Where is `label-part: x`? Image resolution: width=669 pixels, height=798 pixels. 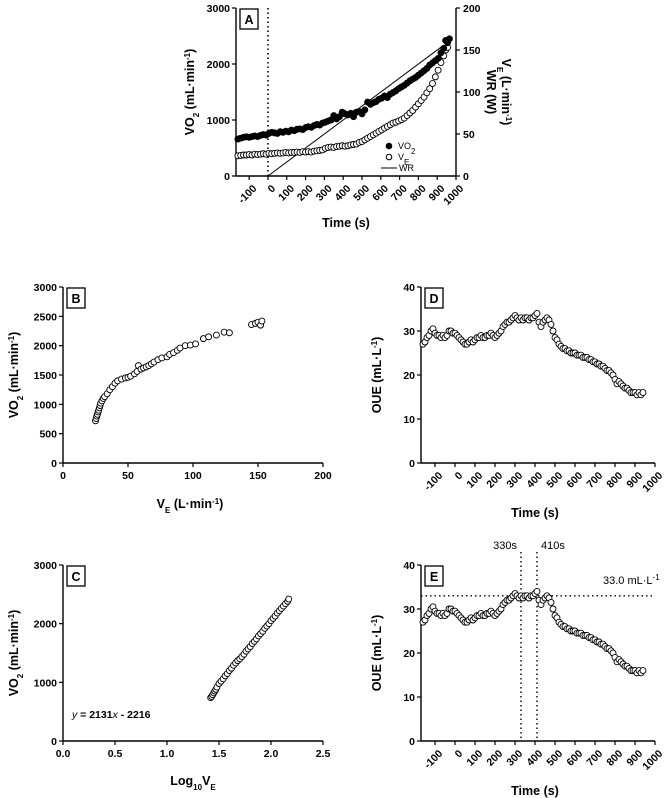 label-part: x is located at coordinates (115, 715).